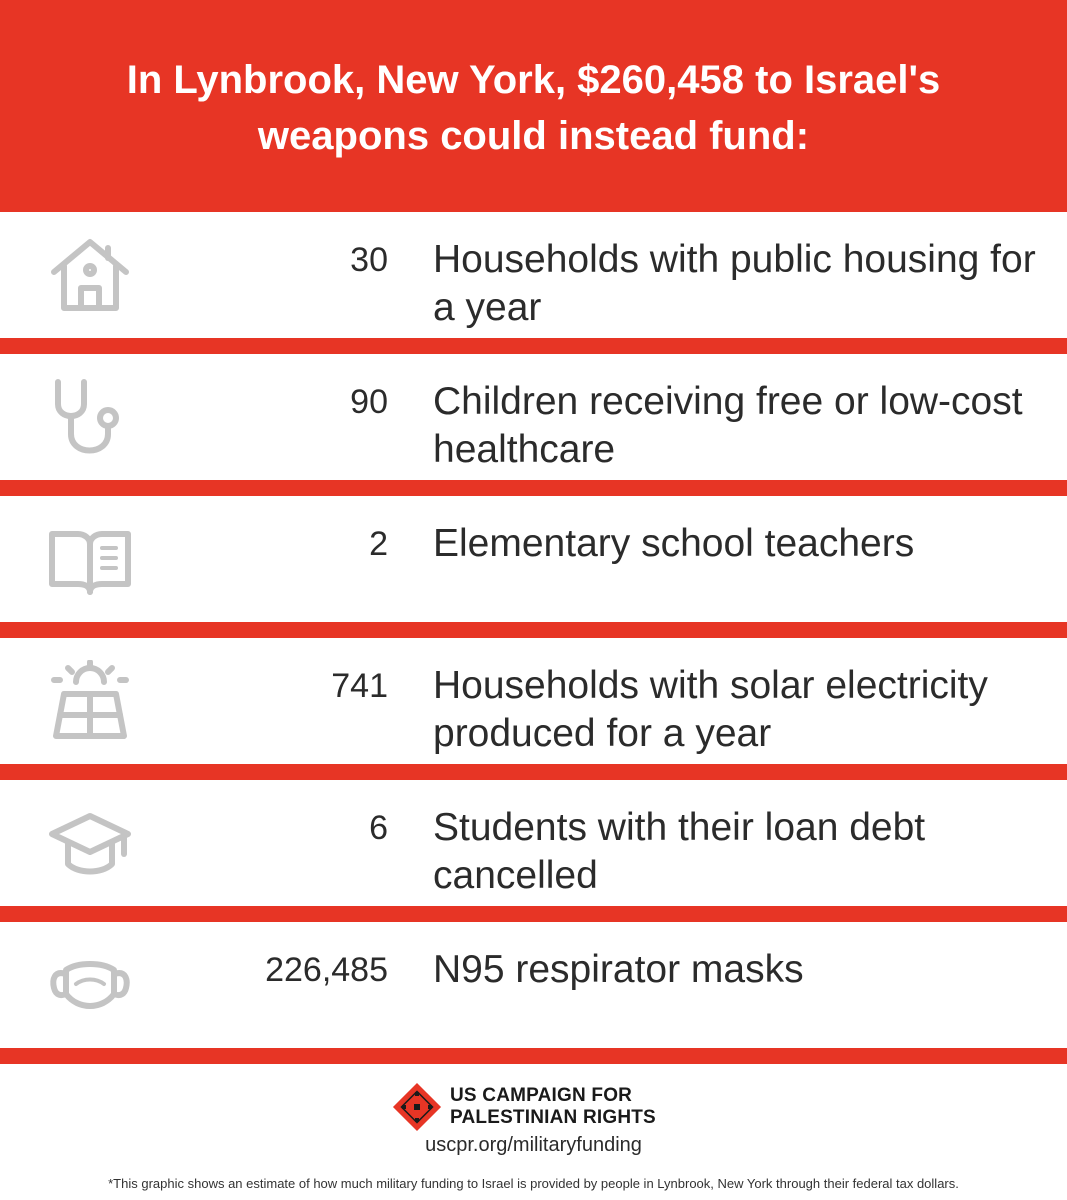  What do you see at coordinates (90, 844) in the screenshot?
I see `graduation-cap-icon` at bounding box center [90, 844].